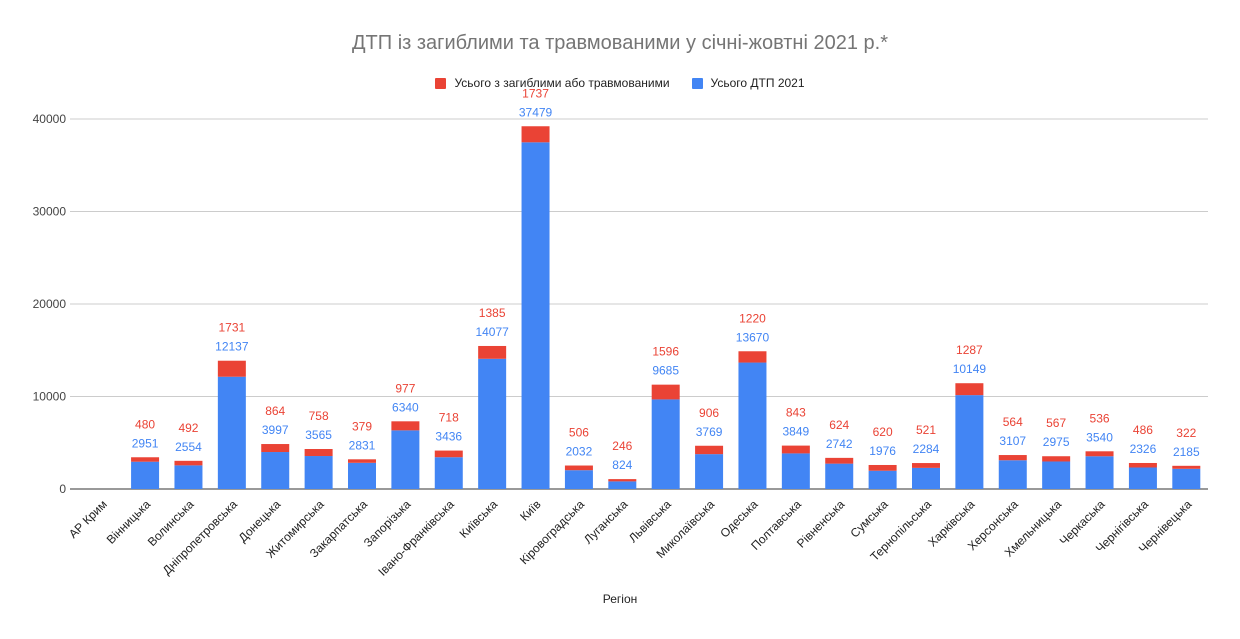  What do you see at coordinates (530, 510) in the screenshot?
I see `x-tick-label: Київ` at bounding box center [530, 510].